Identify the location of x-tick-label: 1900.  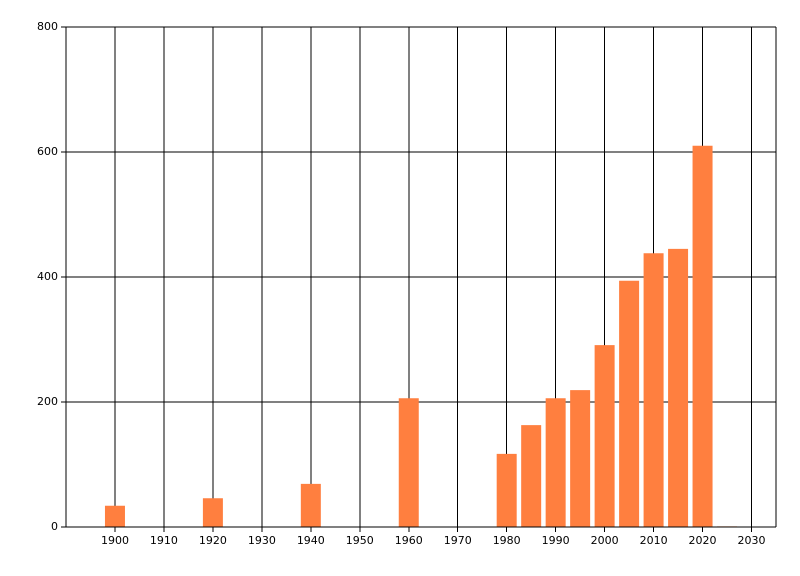
(115, 540).